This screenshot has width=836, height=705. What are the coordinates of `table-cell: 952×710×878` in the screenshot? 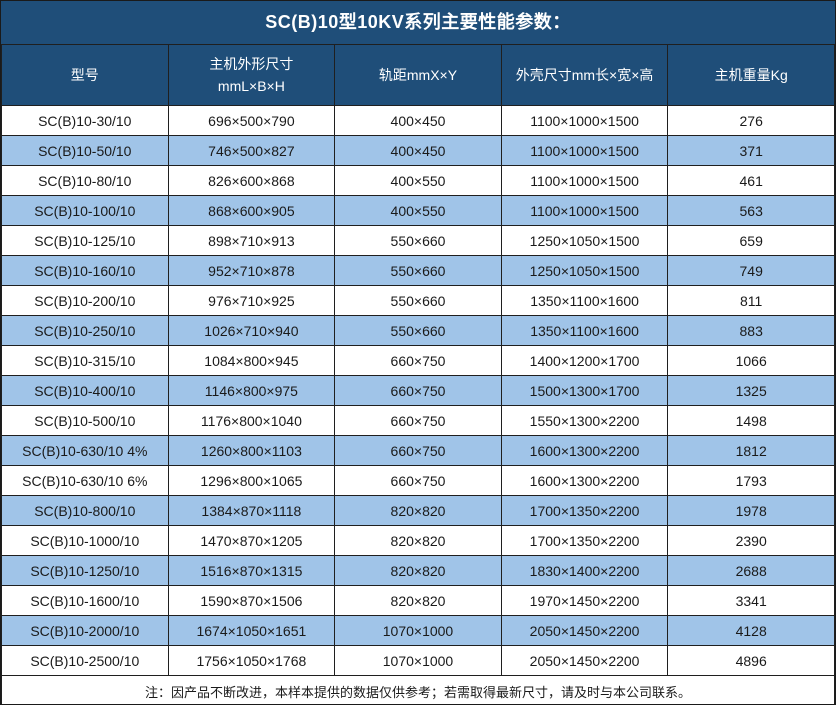 It's located at (251, 270).